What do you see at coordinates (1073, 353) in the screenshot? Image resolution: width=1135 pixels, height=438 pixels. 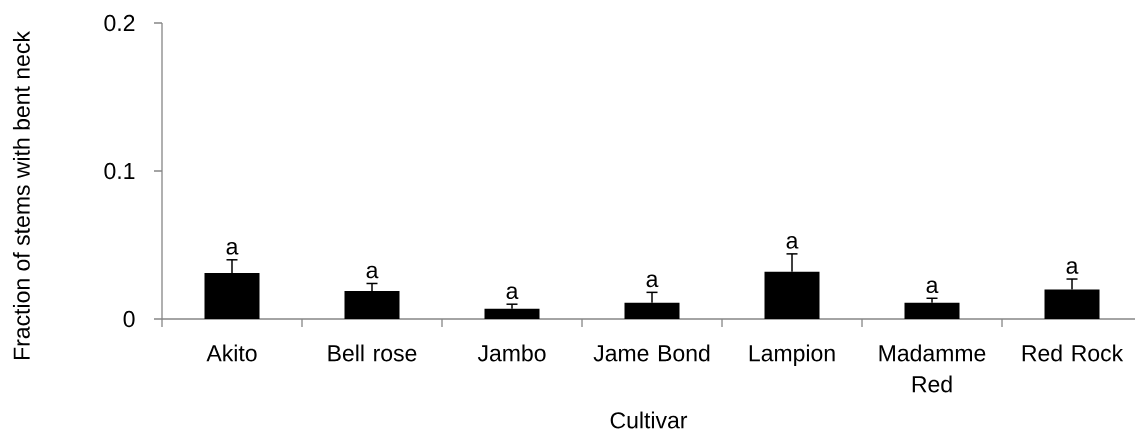 I see `x-tick-label: Red Rock` at bounding box center [1073, 353].